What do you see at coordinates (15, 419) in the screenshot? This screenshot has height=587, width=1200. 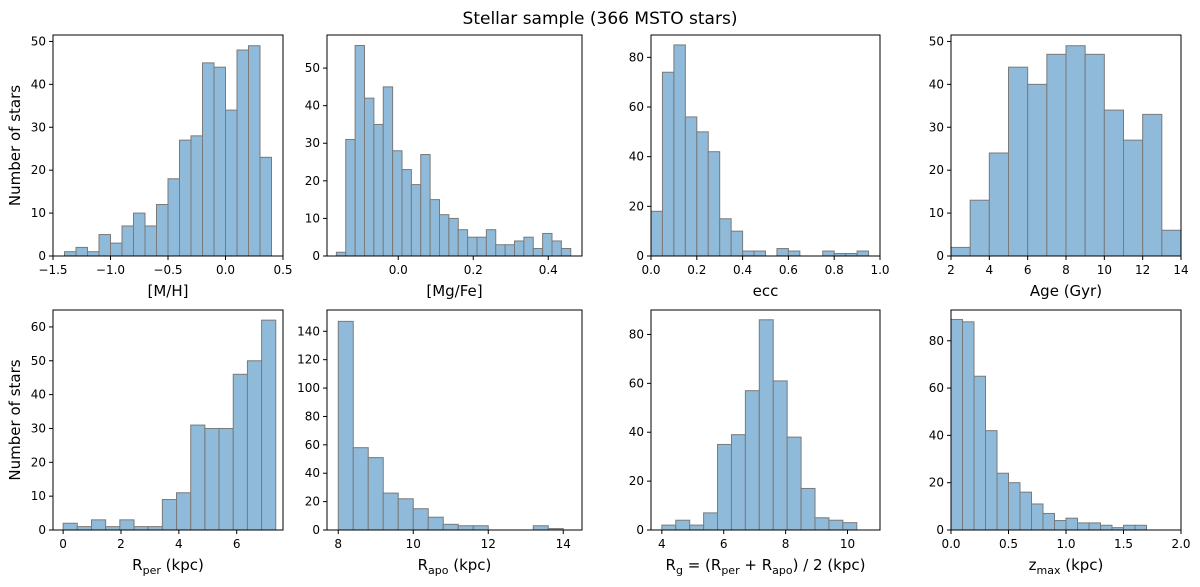 I see `y-axis-label: Number of stars` at bounding box center [15, 419].